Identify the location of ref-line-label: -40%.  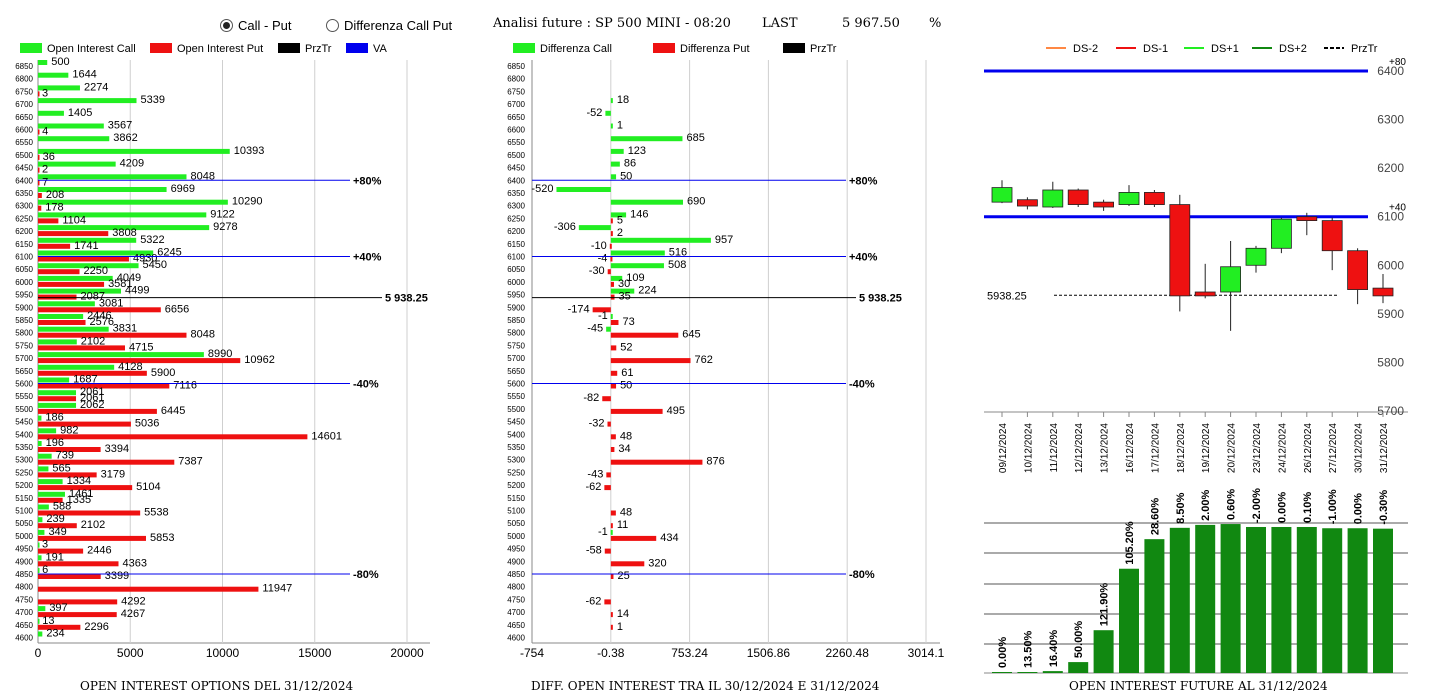
(366, 385).